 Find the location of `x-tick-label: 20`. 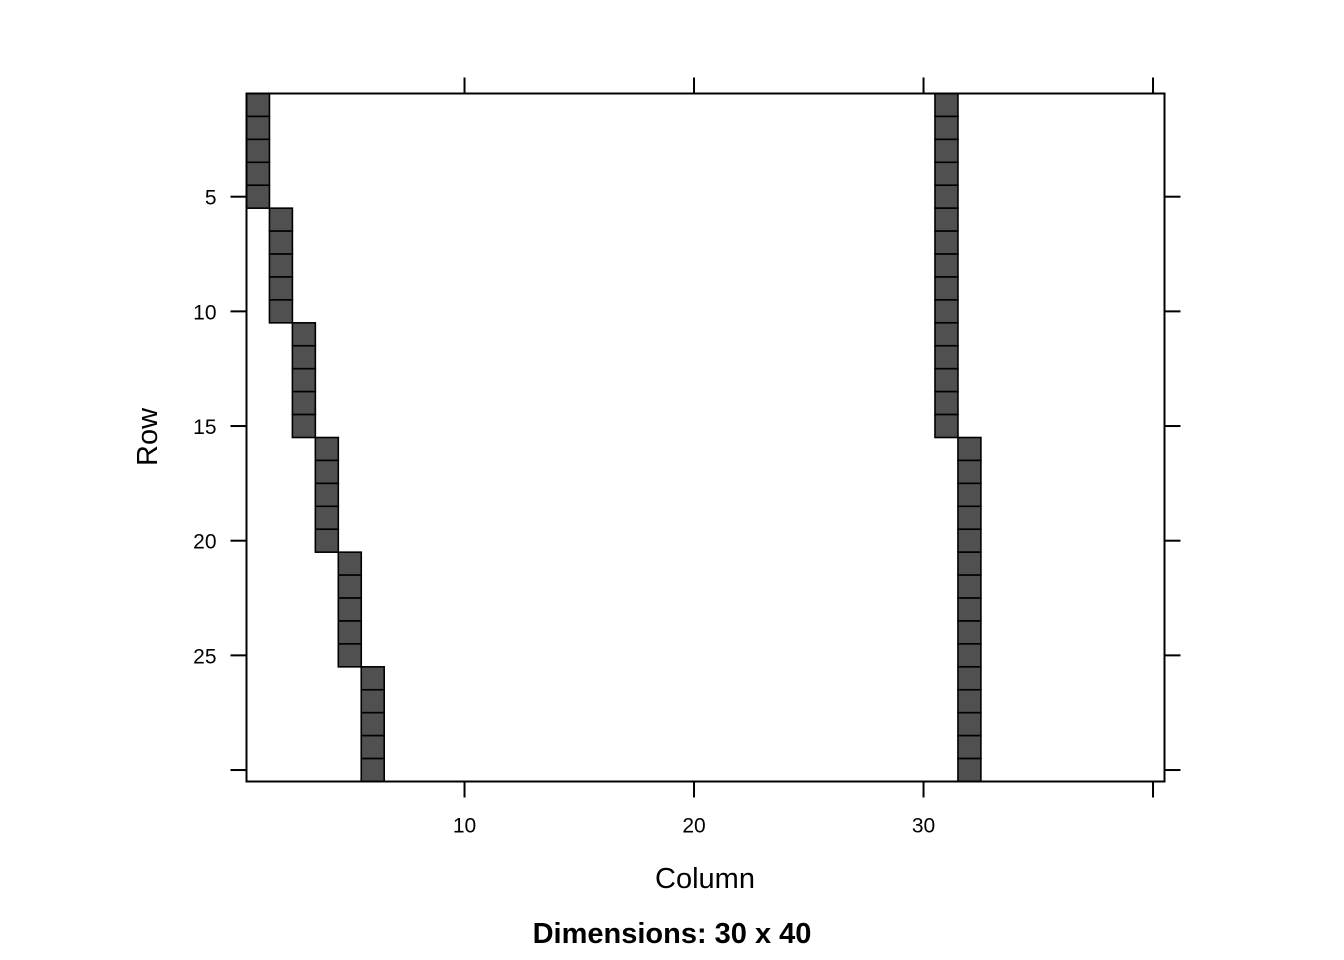

x-tick-label: 20 is located at coordinates (693, 826).